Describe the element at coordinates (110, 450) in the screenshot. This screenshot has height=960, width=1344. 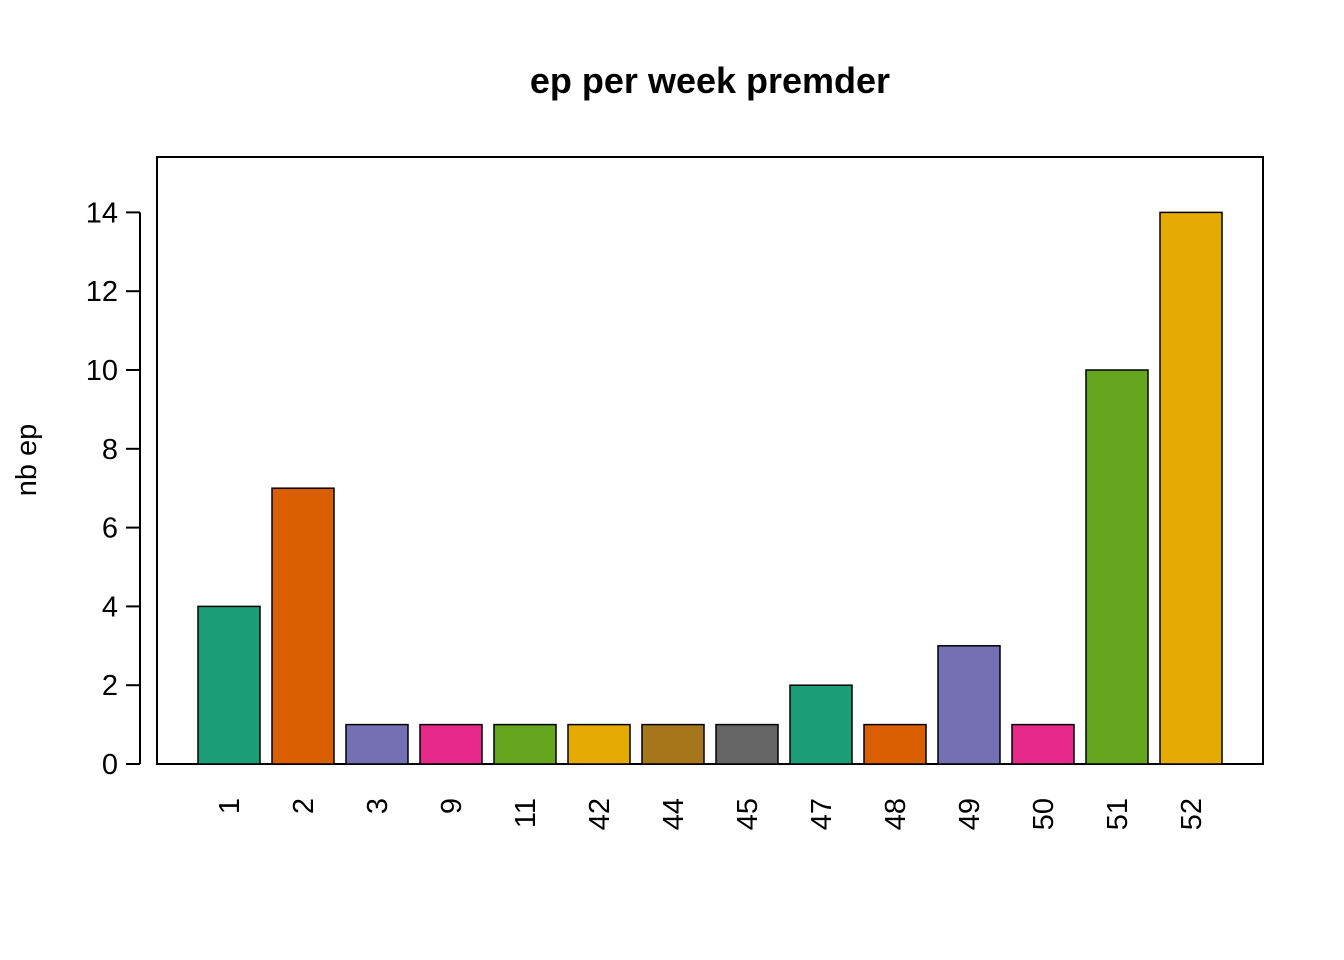
I see `y-tick-label: 8` at that location.